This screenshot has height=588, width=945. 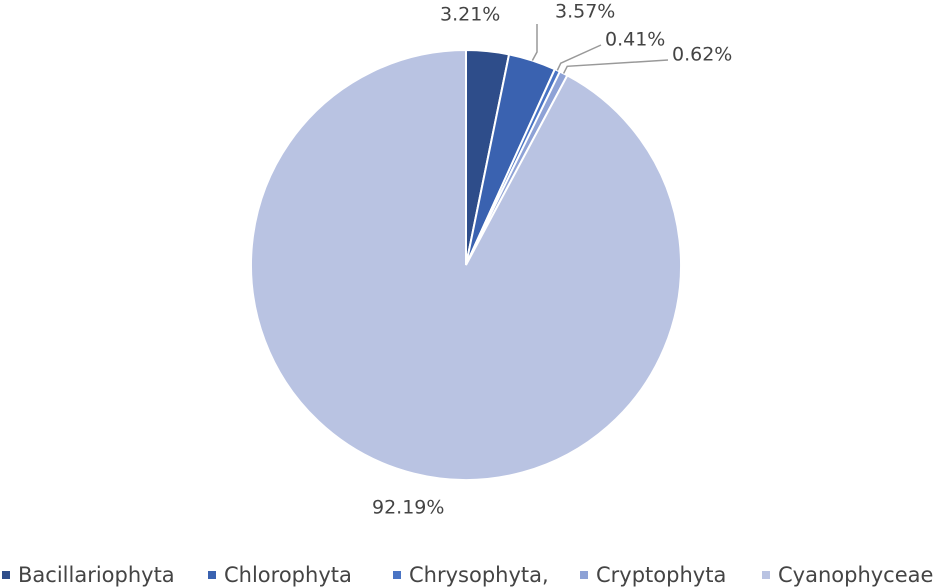 I want to click on legend-label: Chlorophyta, so click(x=288, y=575).